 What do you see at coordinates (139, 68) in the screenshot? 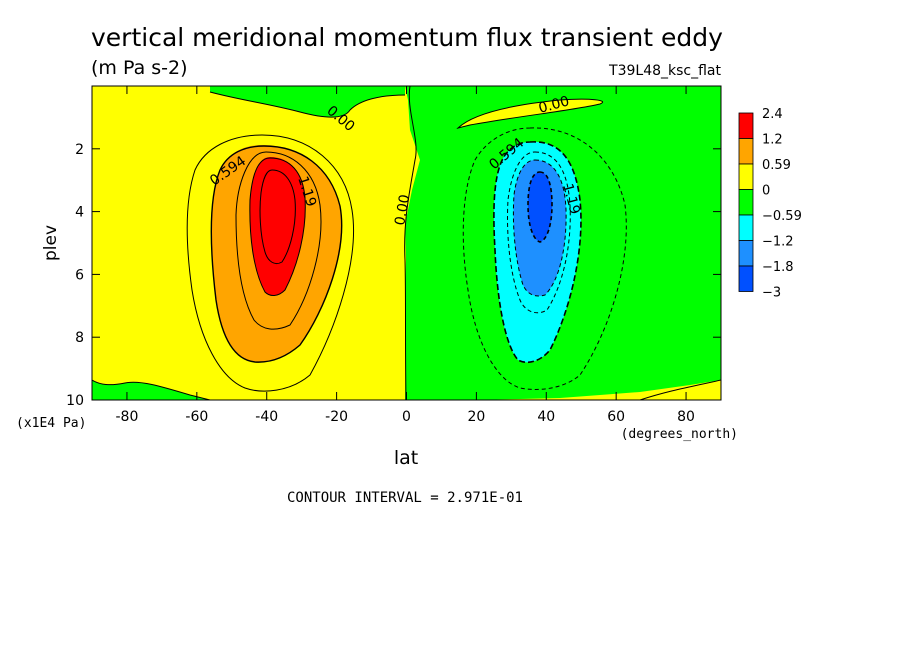
I see `units-label: (m Pa s-2)` at bounding box center [139, 68].